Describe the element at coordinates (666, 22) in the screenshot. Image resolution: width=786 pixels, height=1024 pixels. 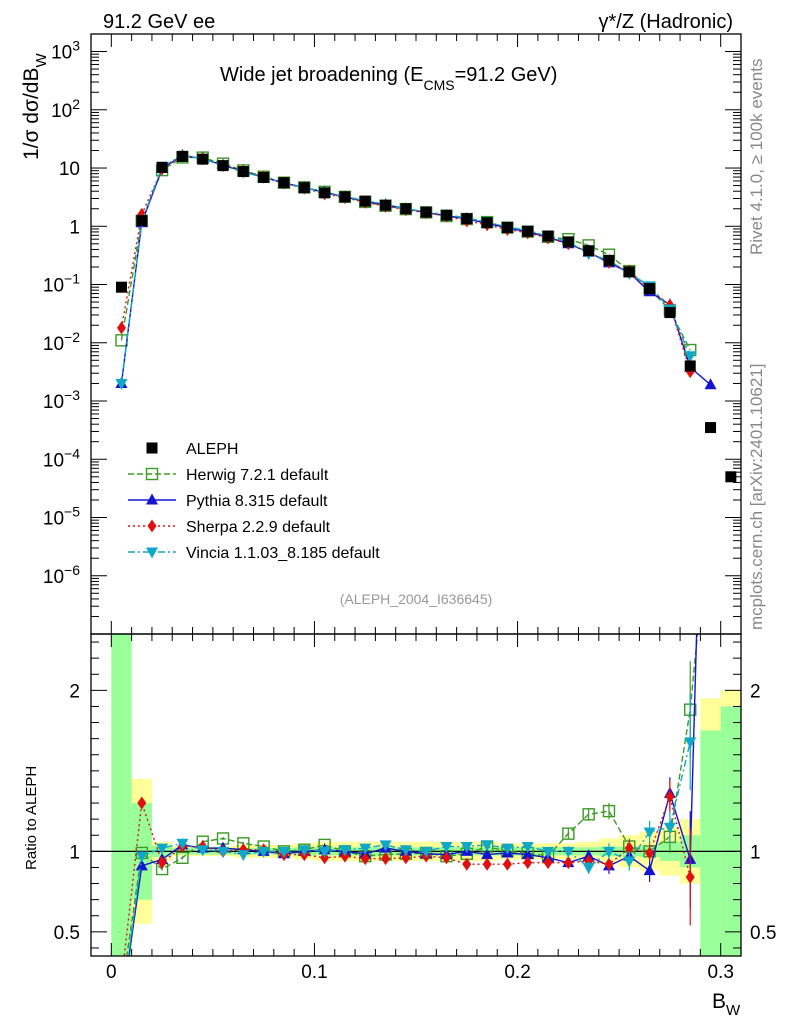
I see `header-right: γ*/Z (Hadronic)` at that location.